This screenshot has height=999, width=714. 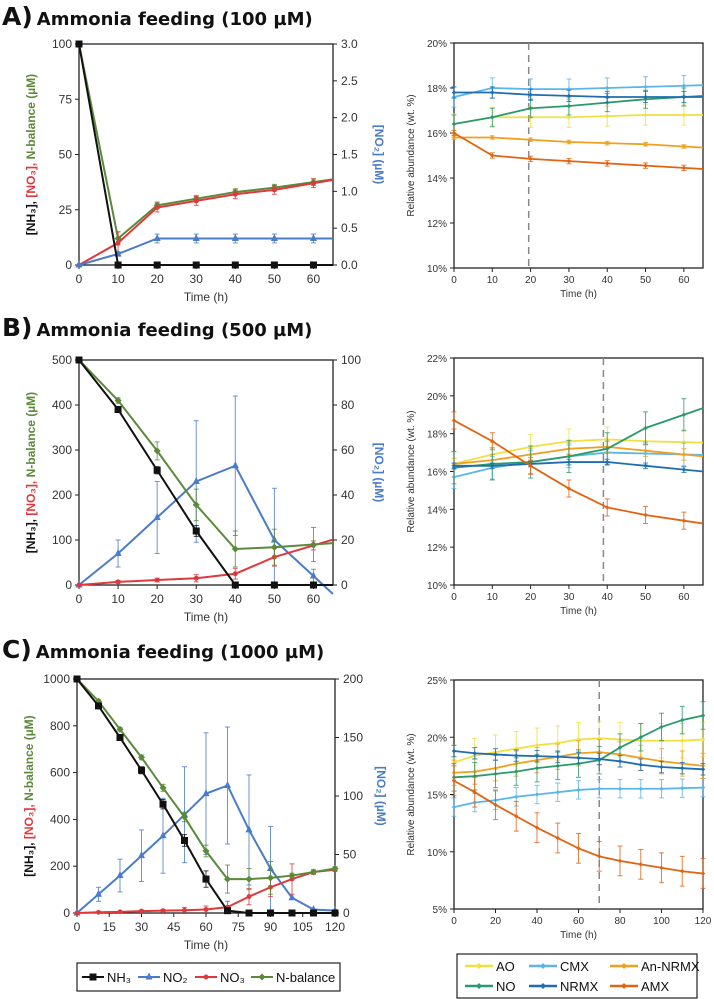 I want to click on legend-label: NO₃, so click(x=232, y=977).